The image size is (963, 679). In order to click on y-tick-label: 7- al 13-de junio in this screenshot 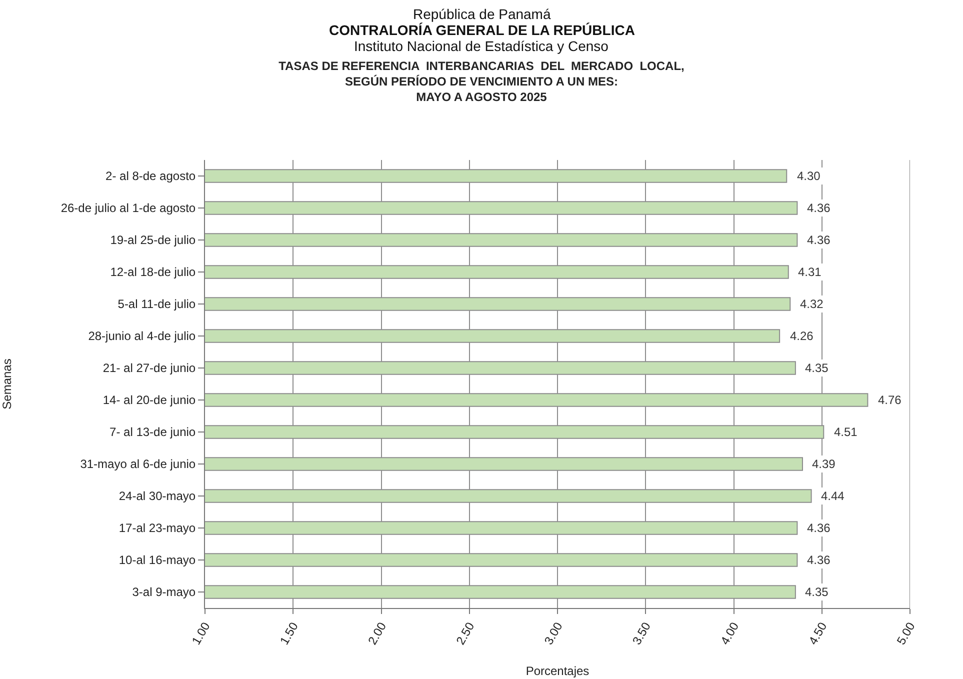, I will do `click(153, 432)`.